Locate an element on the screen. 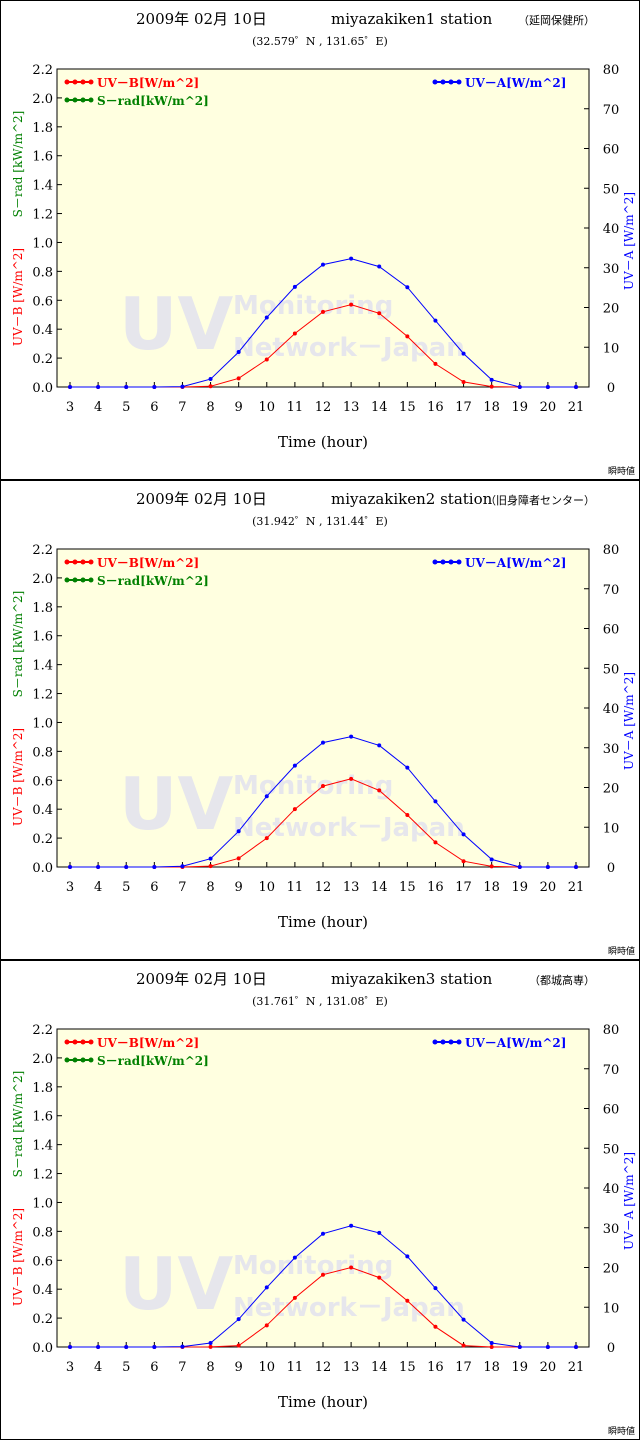 This screenshot has width=640, height=1440. y-right-tick-label: 20 is located at coordinates (611, 789).